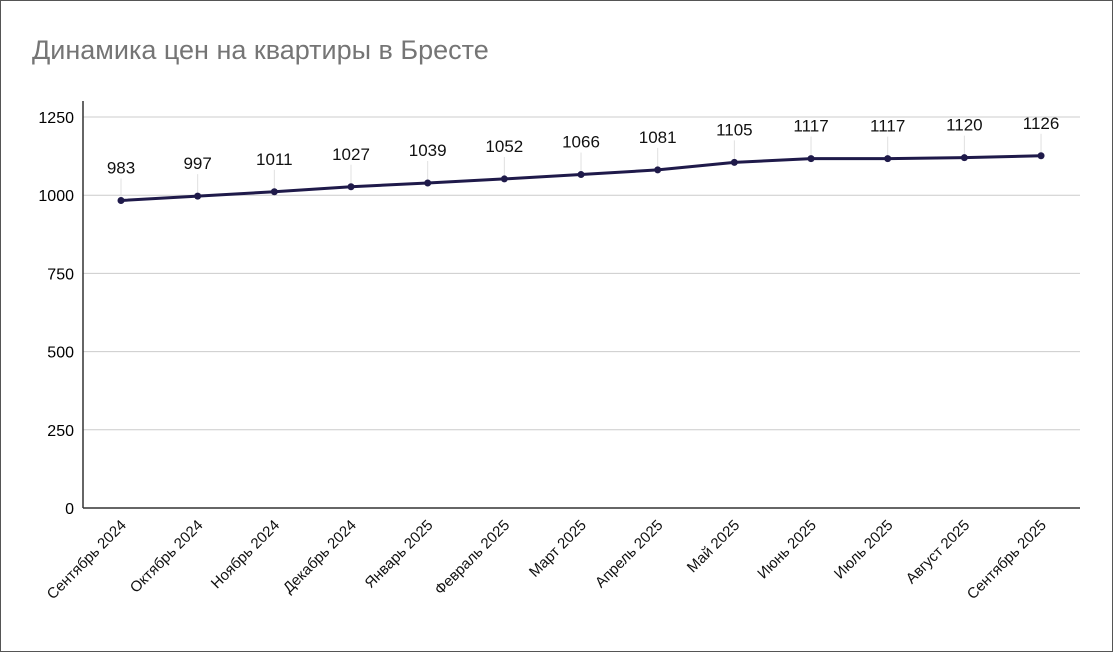  I want to click on data-label: 1039, so click(428, 150).